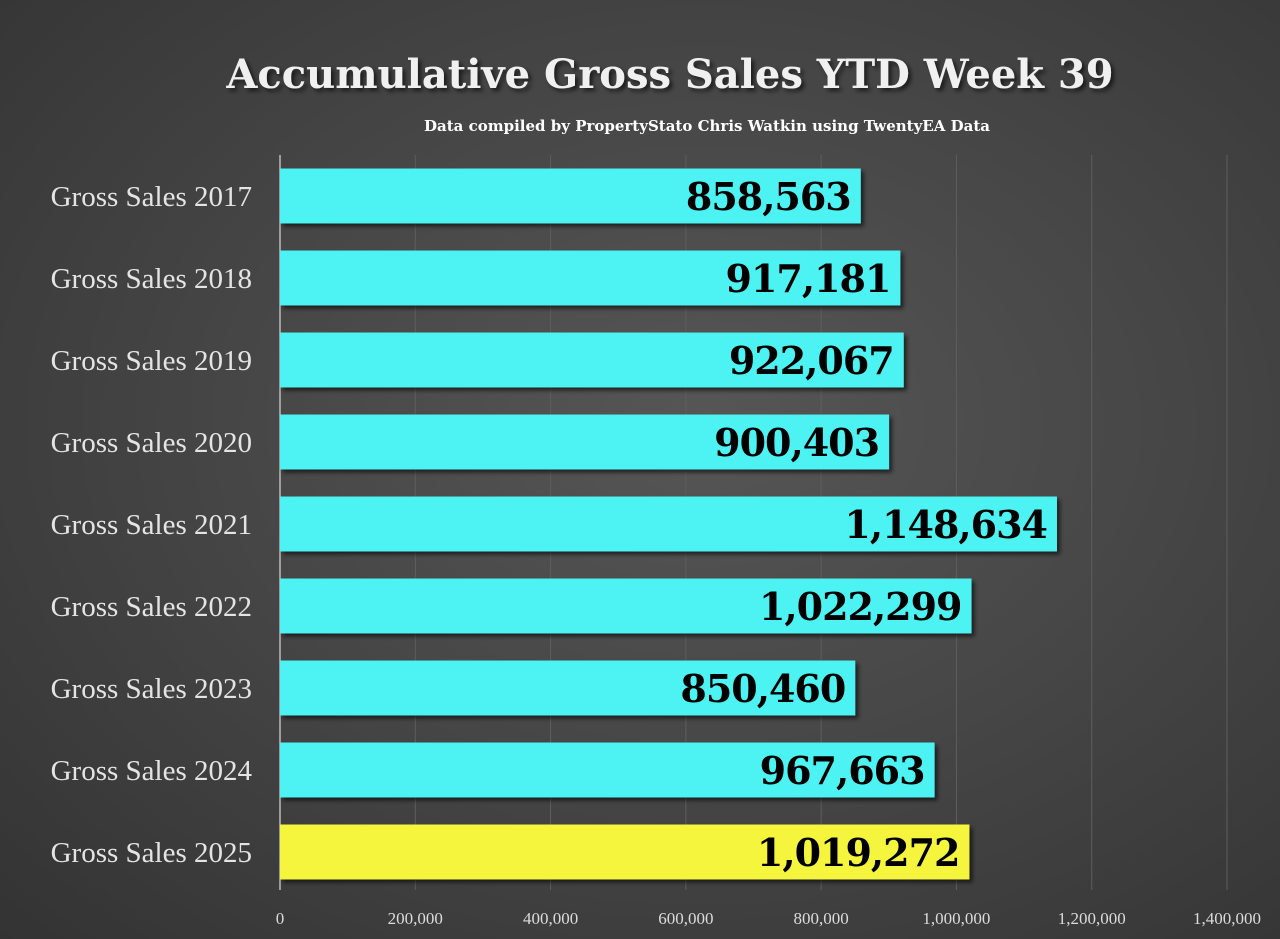 The image size is (1280, 939). Describe the element at coordinates (685, 918) in the screenshot. I see `x-tick-label: 600,000` at that location.